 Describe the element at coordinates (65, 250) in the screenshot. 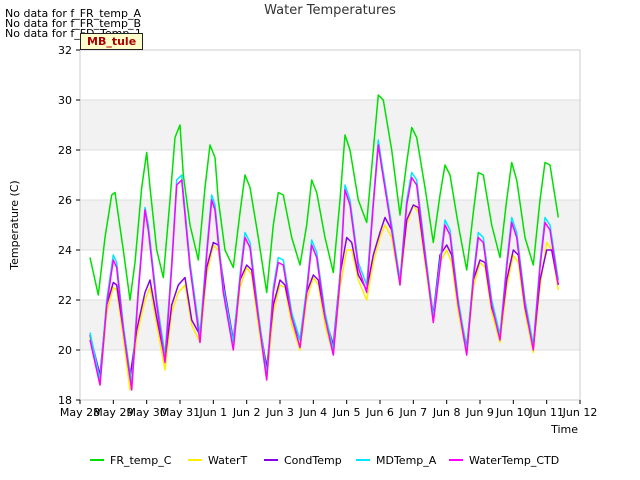

I see `y-tick-label: 24` at that location.